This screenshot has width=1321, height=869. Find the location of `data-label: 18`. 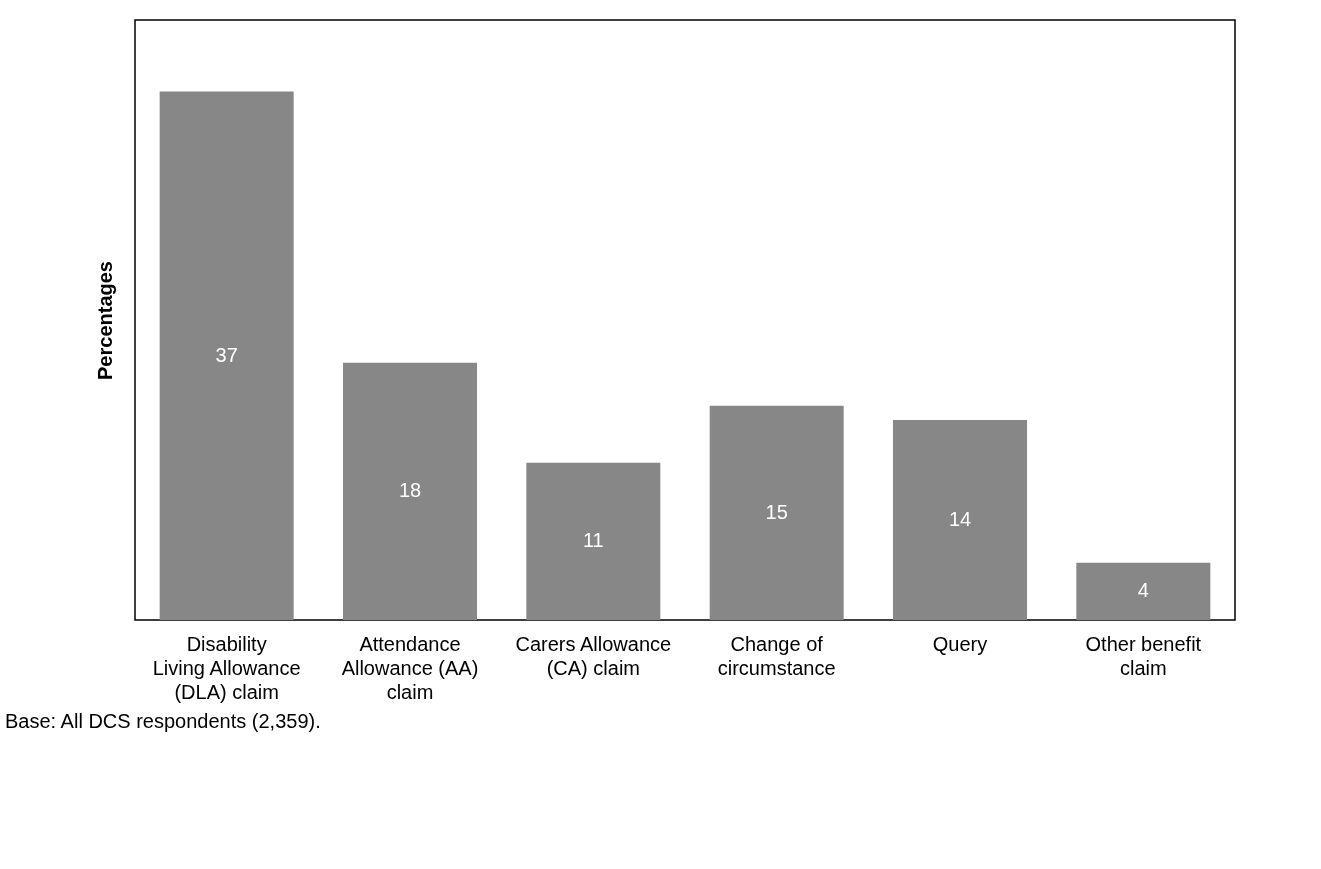

data-label: 18 is located at coordinates (410, 490).